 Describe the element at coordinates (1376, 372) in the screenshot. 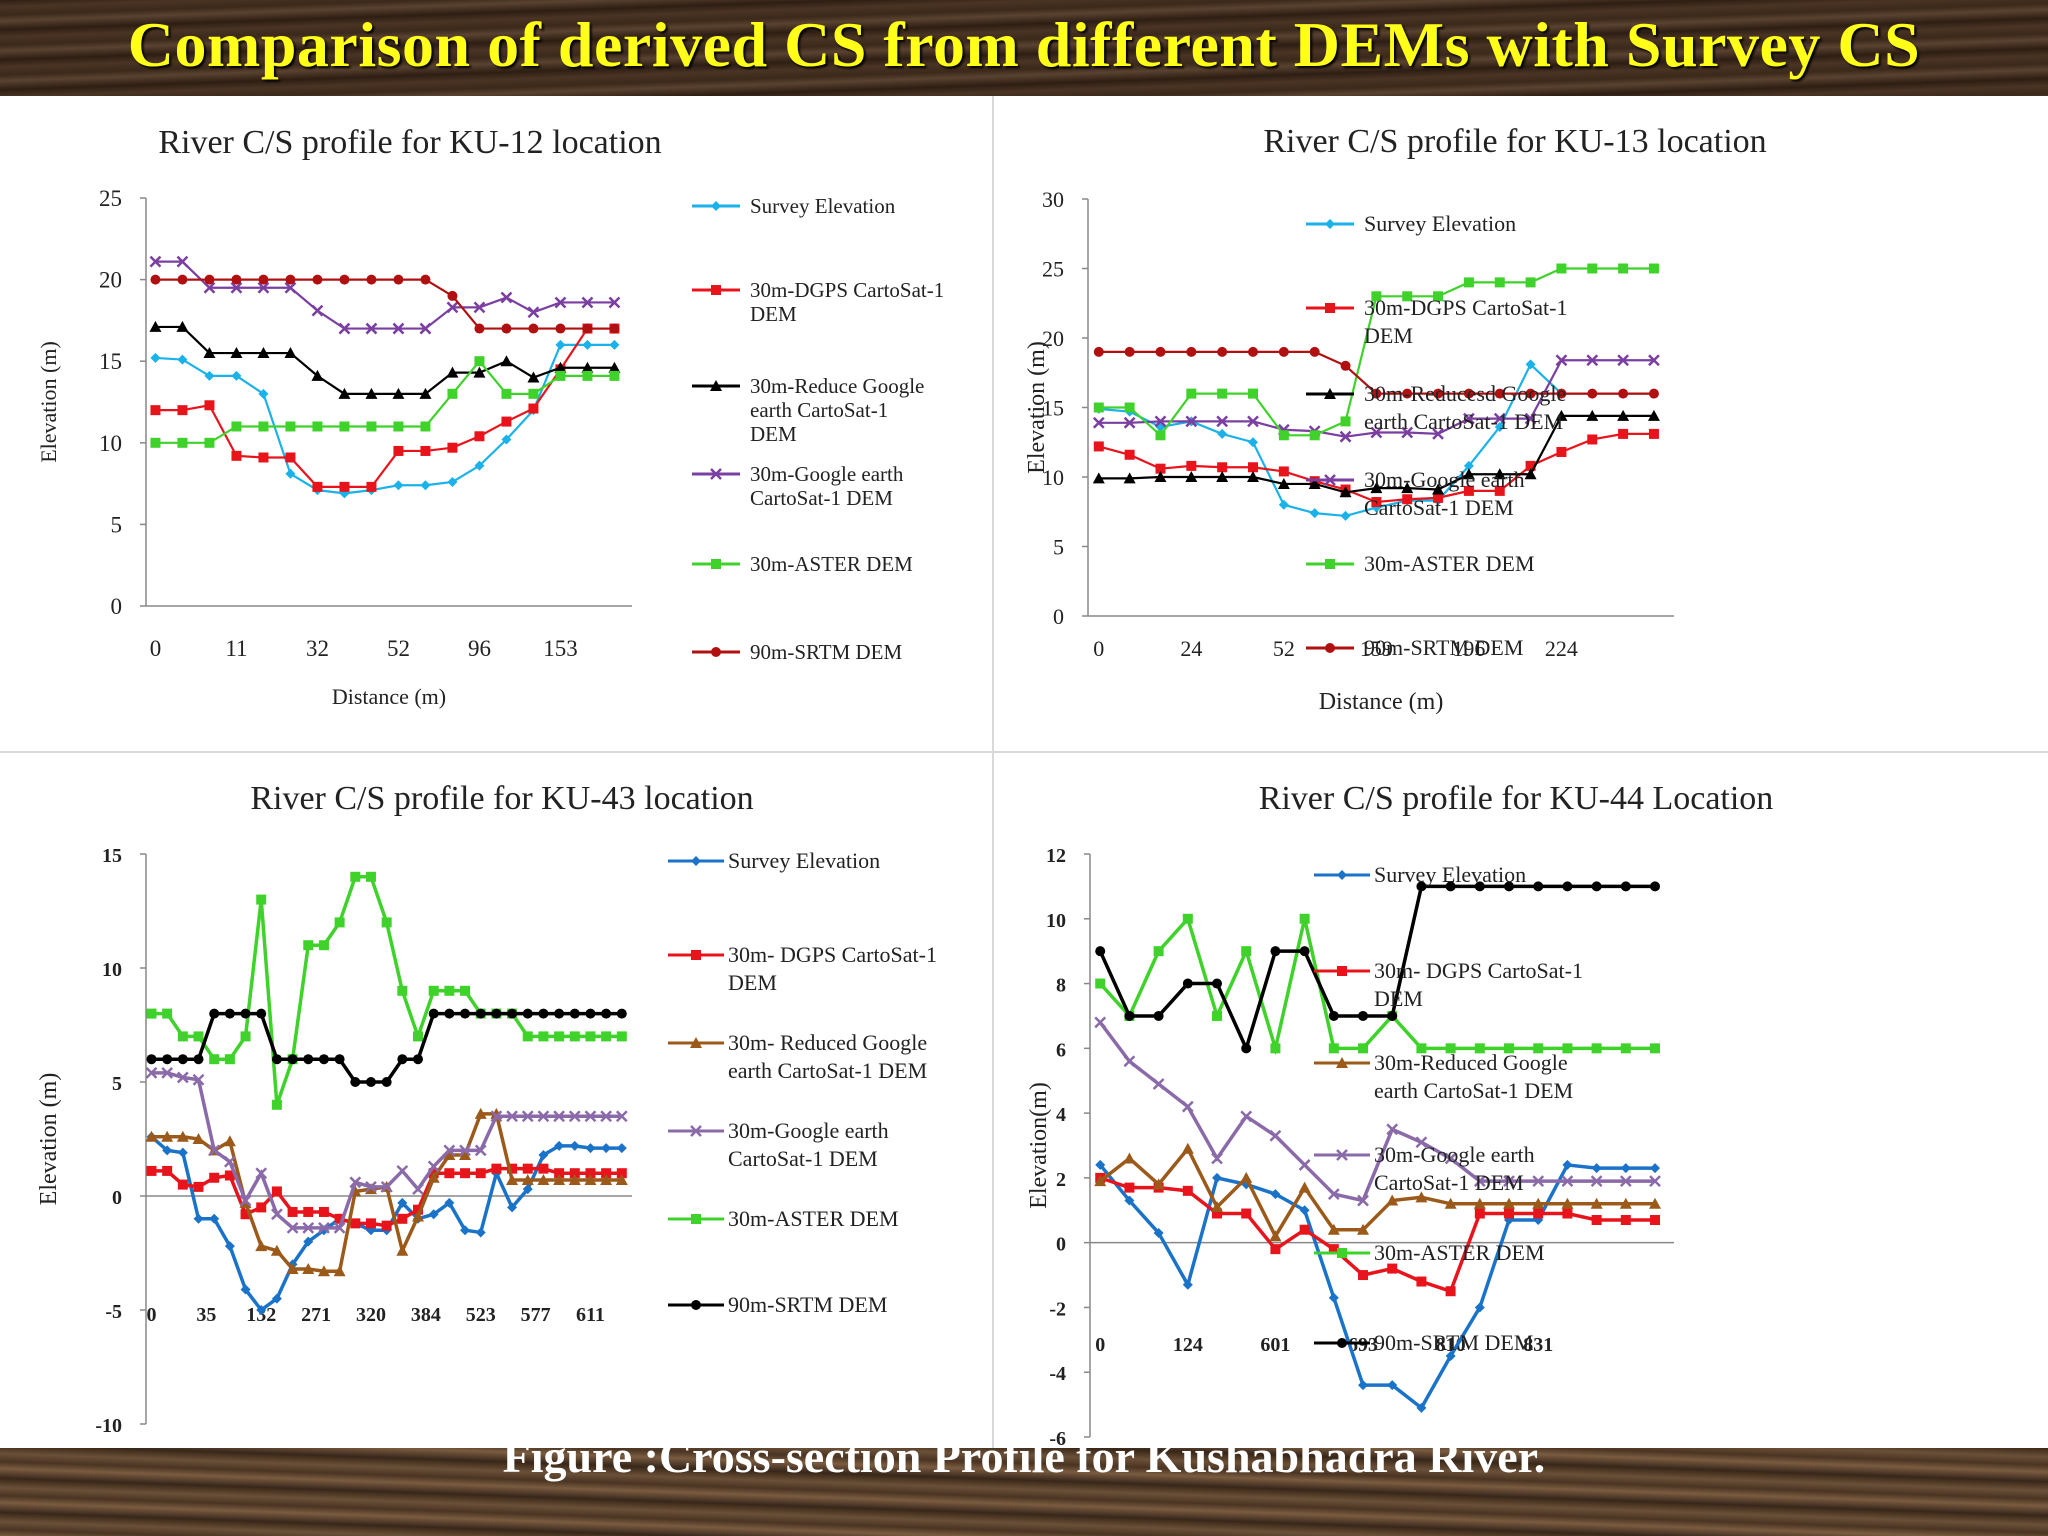

I see `series-90m-srtm-dem` at that location.